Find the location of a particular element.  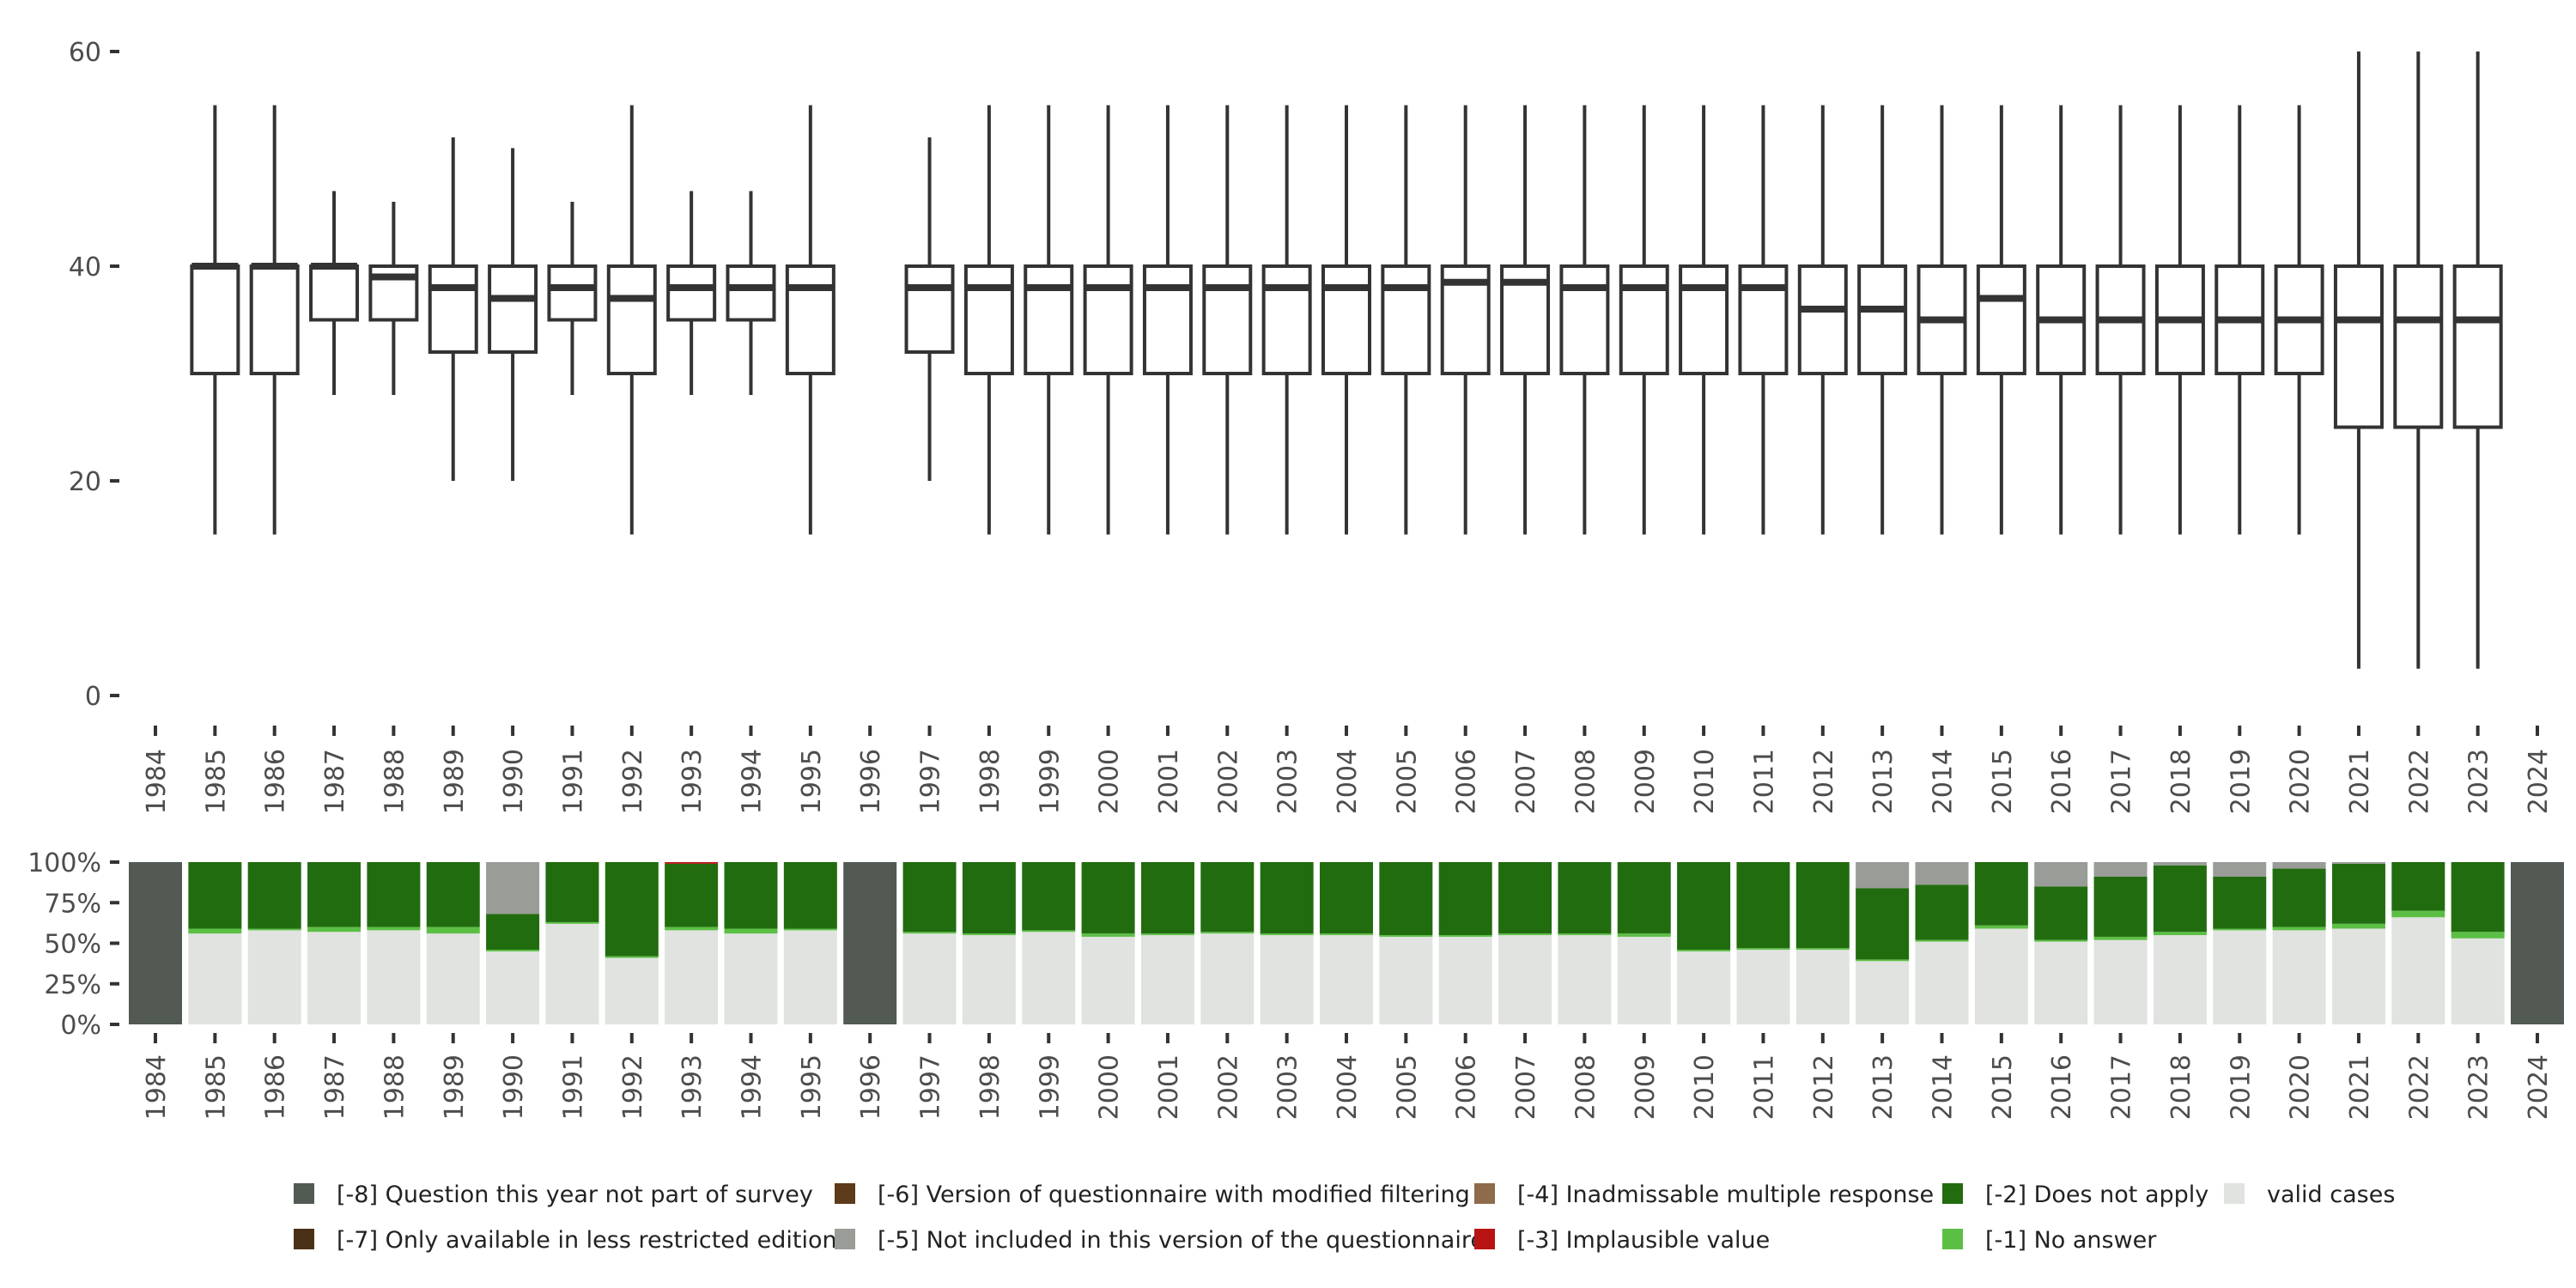

x-tick-label: 1994 is located at coordinates (753, 781).